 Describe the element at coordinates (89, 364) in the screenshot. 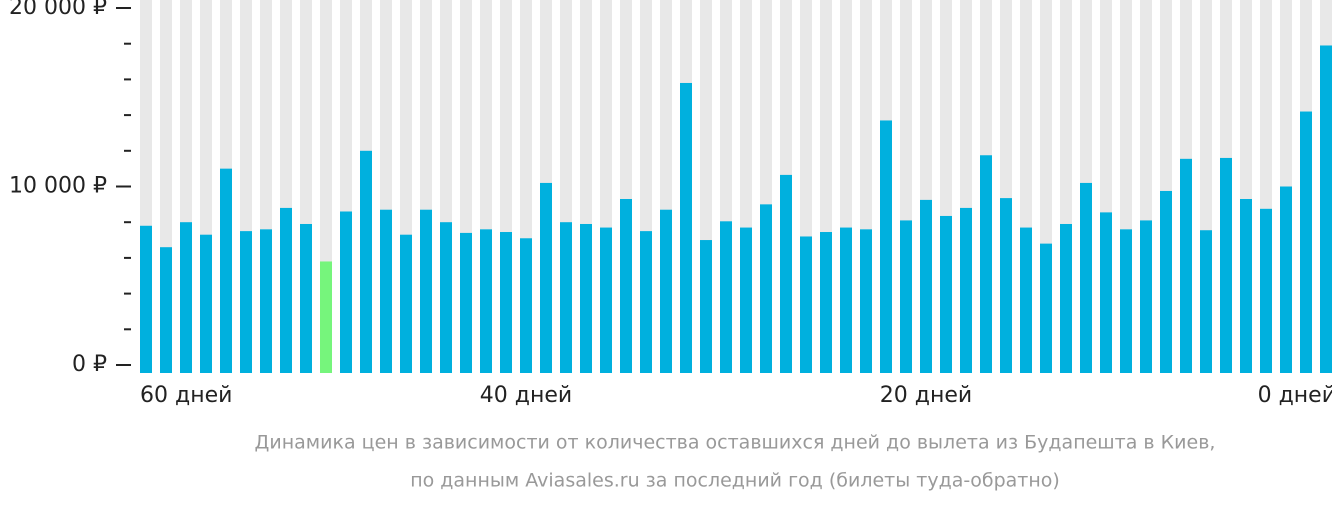

I see `y-tick-label: 0 ₽` at that location.